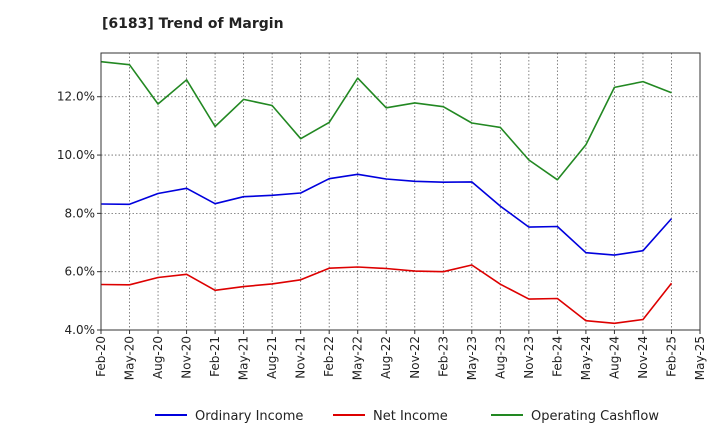 This screenshot has height=440, width=720. Describe the element at coordinates (386, 294) in the screenshot. I see `series-line-net-income` at that location.